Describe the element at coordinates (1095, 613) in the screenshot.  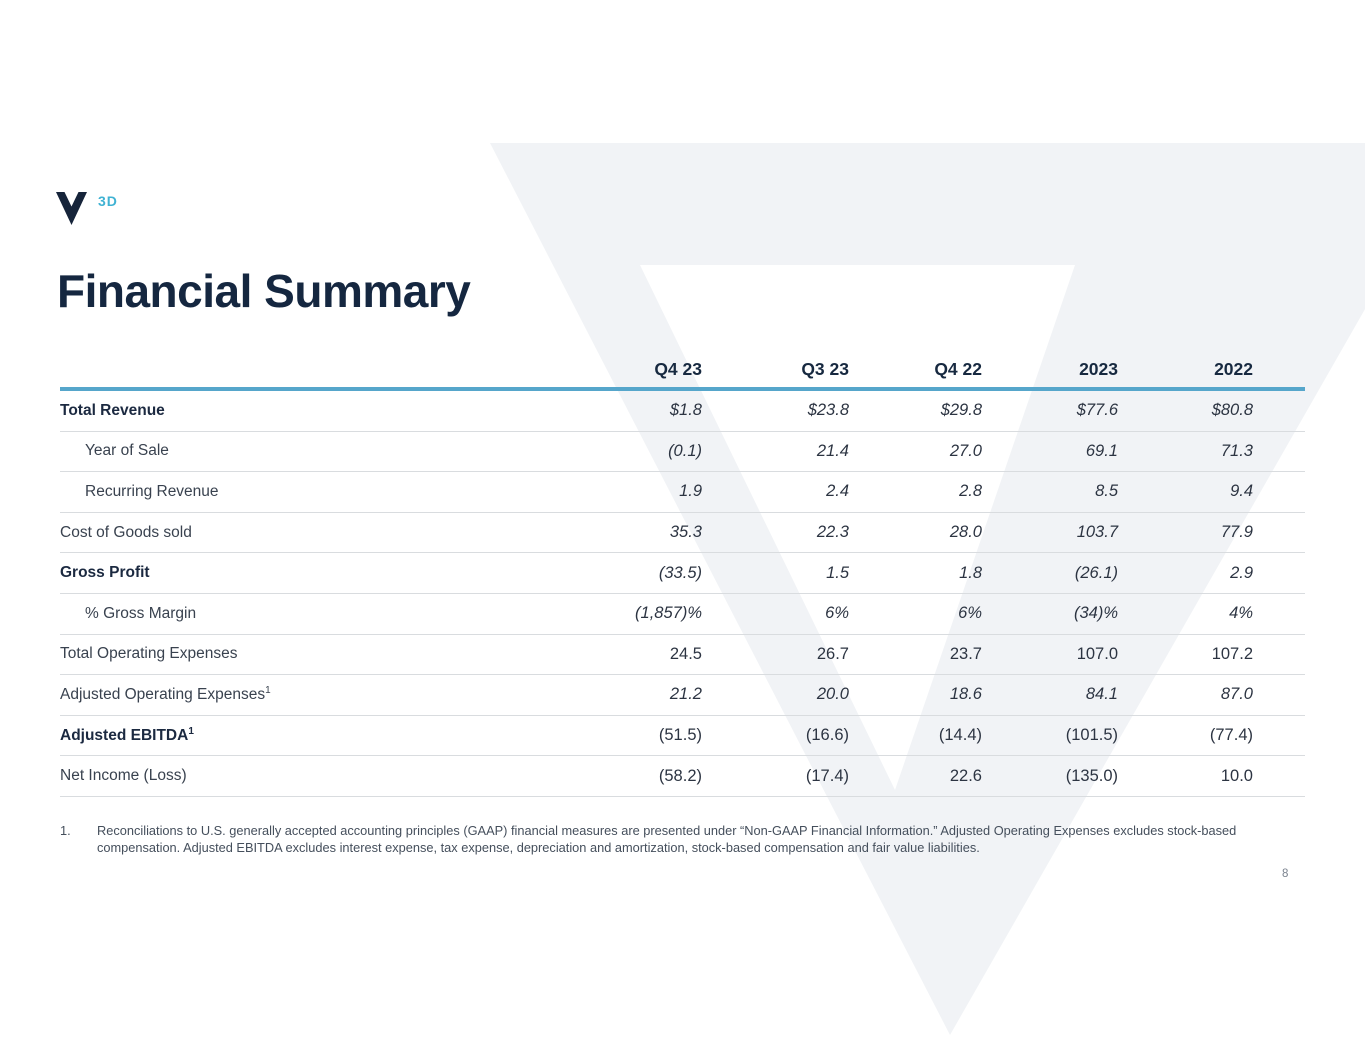
I see `value-cell: (34)%` at that location.